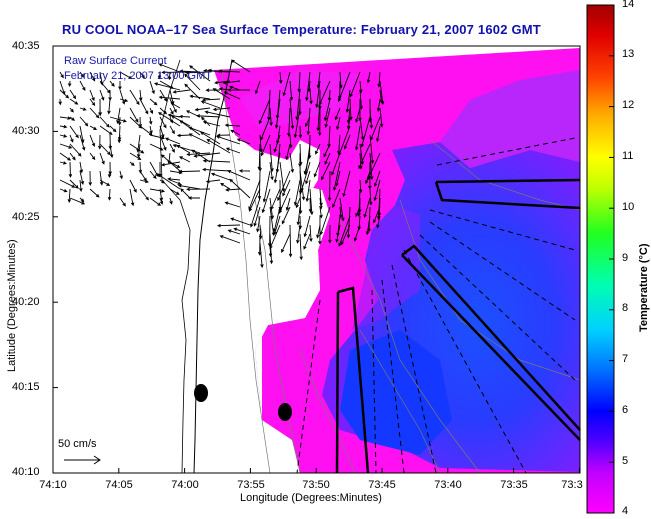  What do you see at coordinates (119, 485) in the screenshot?
I see `x-tick-label: 74:05` at bounding box center [119, 485].